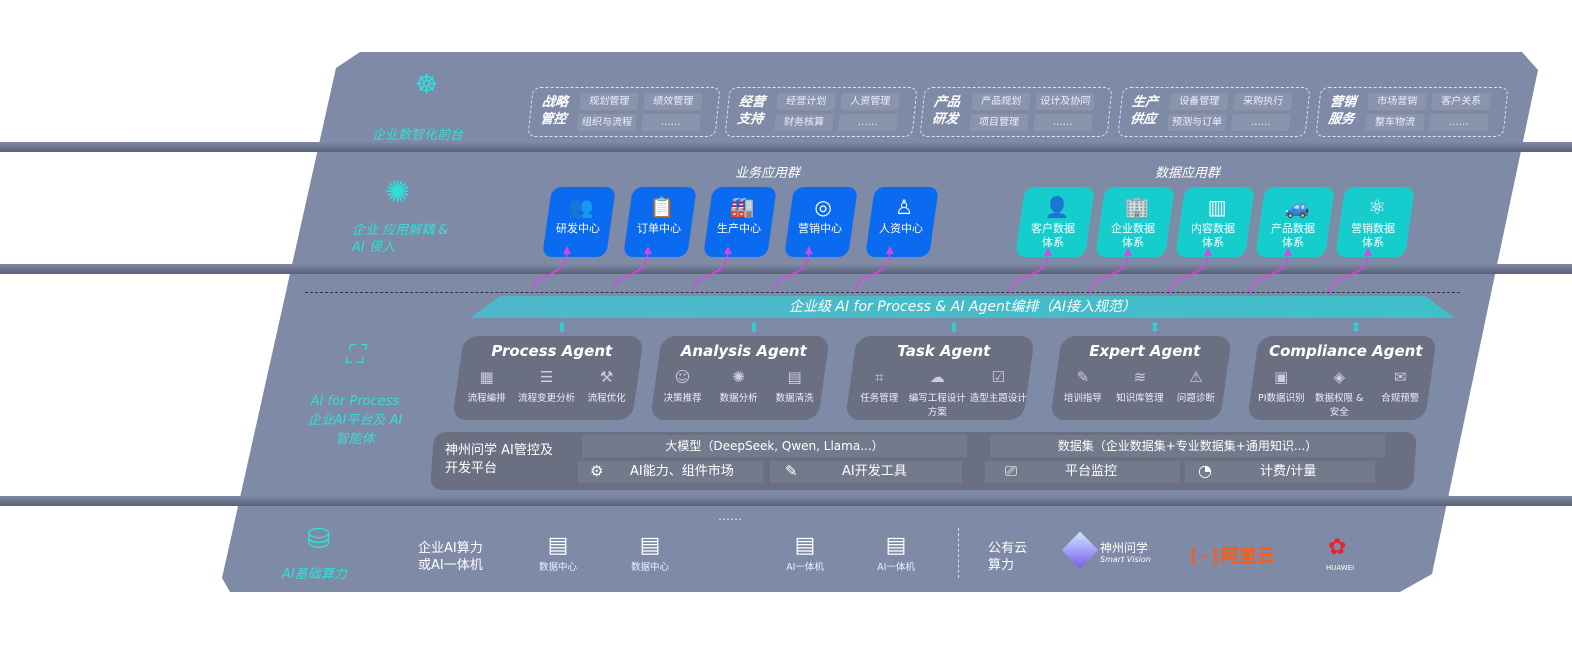 This screenshot has height=647, width=1572. Describe the element at coordinates (499, 459) in the screenshot. I see `platform-title: 神州问学 AI管控及开发平台` at that location.